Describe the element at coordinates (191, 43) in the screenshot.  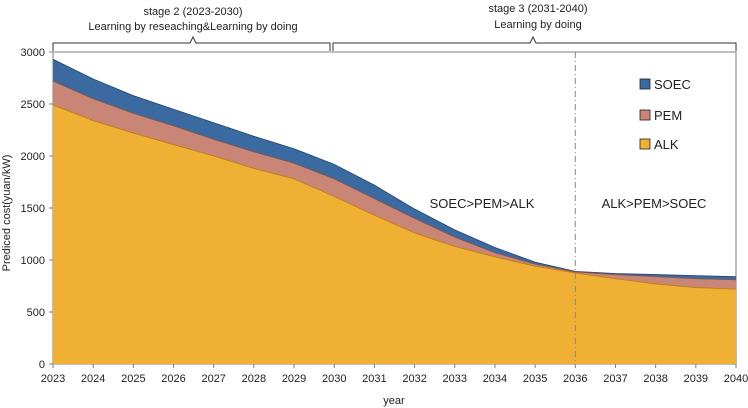
I see `stage2-bracket` at that location.